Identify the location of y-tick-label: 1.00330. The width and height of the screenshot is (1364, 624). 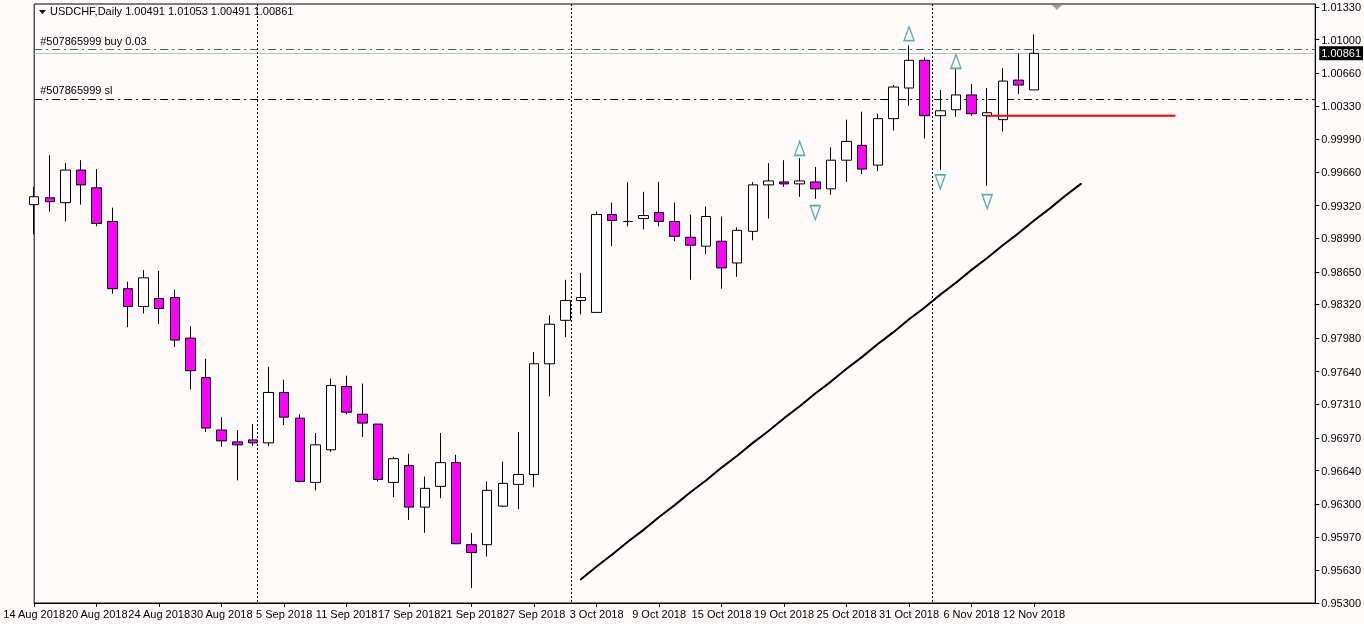
(1341, 105).